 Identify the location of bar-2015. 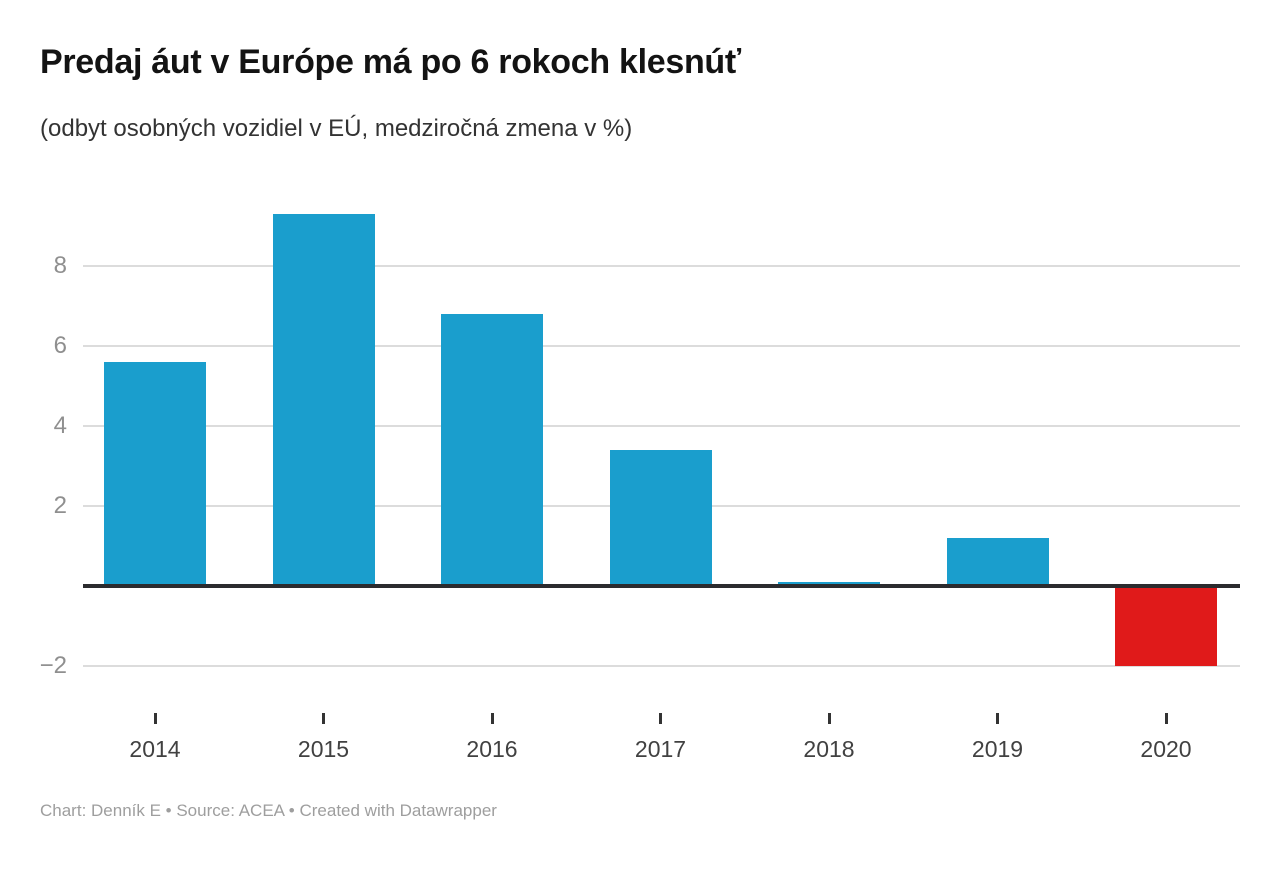
(323, 400).